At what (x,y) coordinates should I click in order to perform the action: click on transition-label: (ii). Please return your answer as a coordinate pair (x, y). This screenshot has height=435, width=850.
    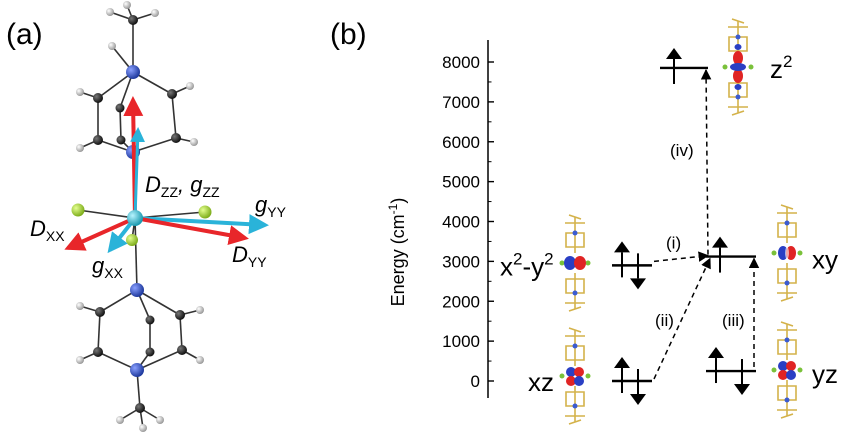
    Looking at the image, I should click on (664, 320).